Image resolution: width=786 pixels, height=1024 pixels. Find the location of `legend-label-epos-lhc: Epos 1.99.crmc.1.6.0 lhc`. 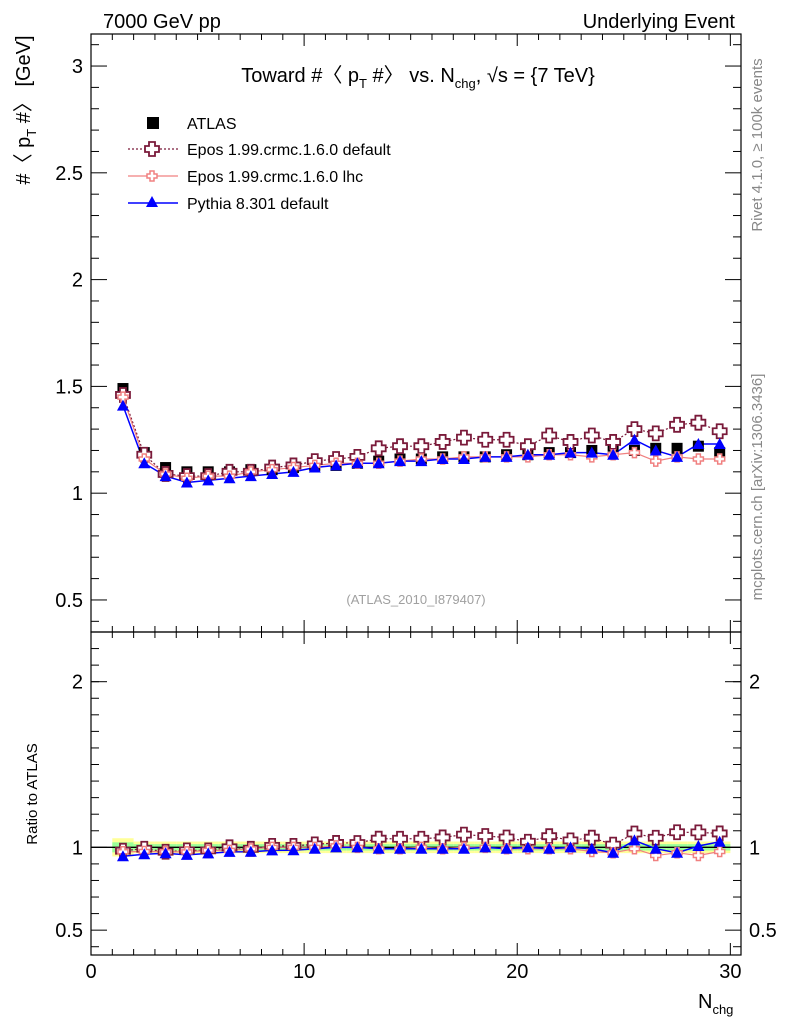

legend-label-epos-lhc: Epos 1.99.crmc.1.6.0 lhc is located at coordinates (275, 177).